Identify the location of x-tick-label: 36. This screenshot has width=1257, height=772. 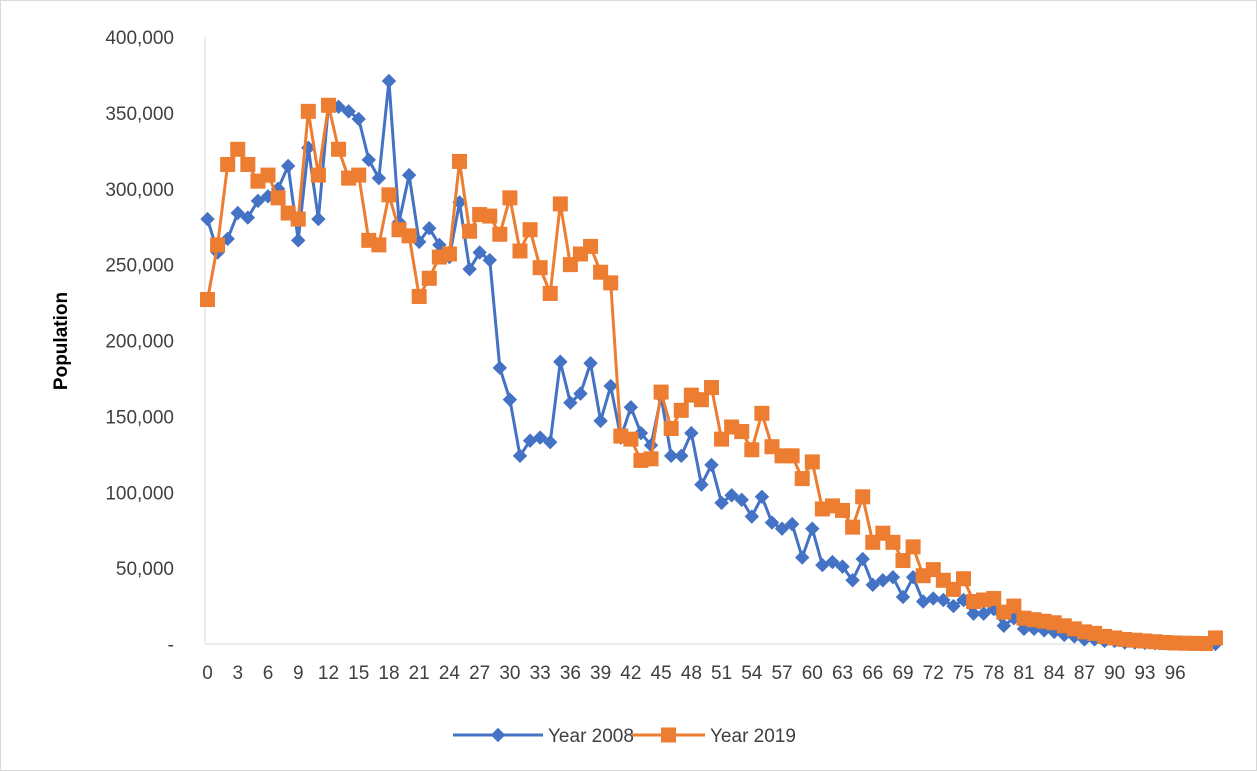
(570, 673).